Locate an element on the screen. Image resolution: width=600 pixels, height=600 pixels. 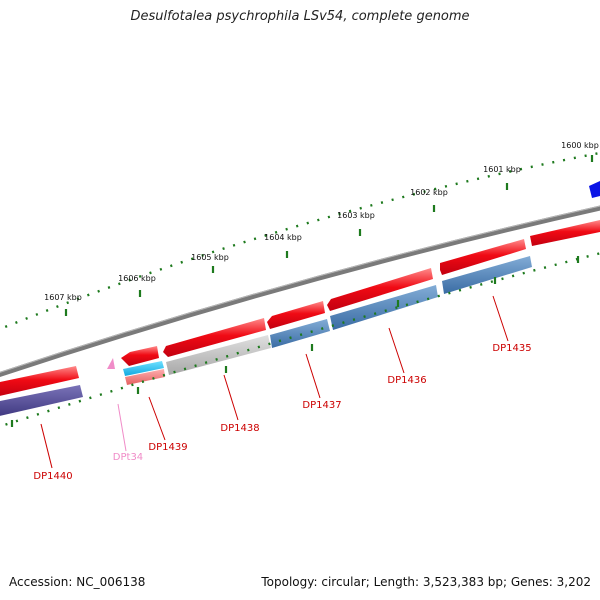
gene-label-DP1436: DP1436 is located at coordinates (406, 380).